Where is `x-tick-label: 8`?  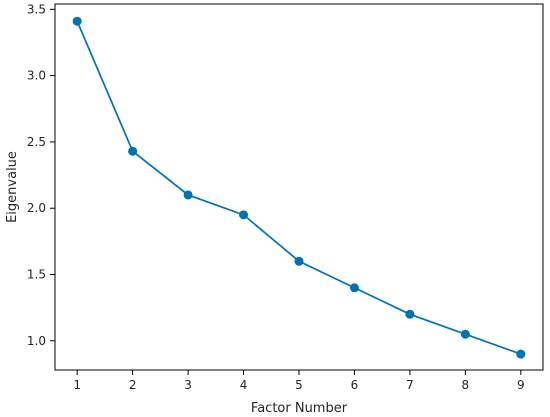 x-tick-label: 8 is located at coordinates (466, 385).